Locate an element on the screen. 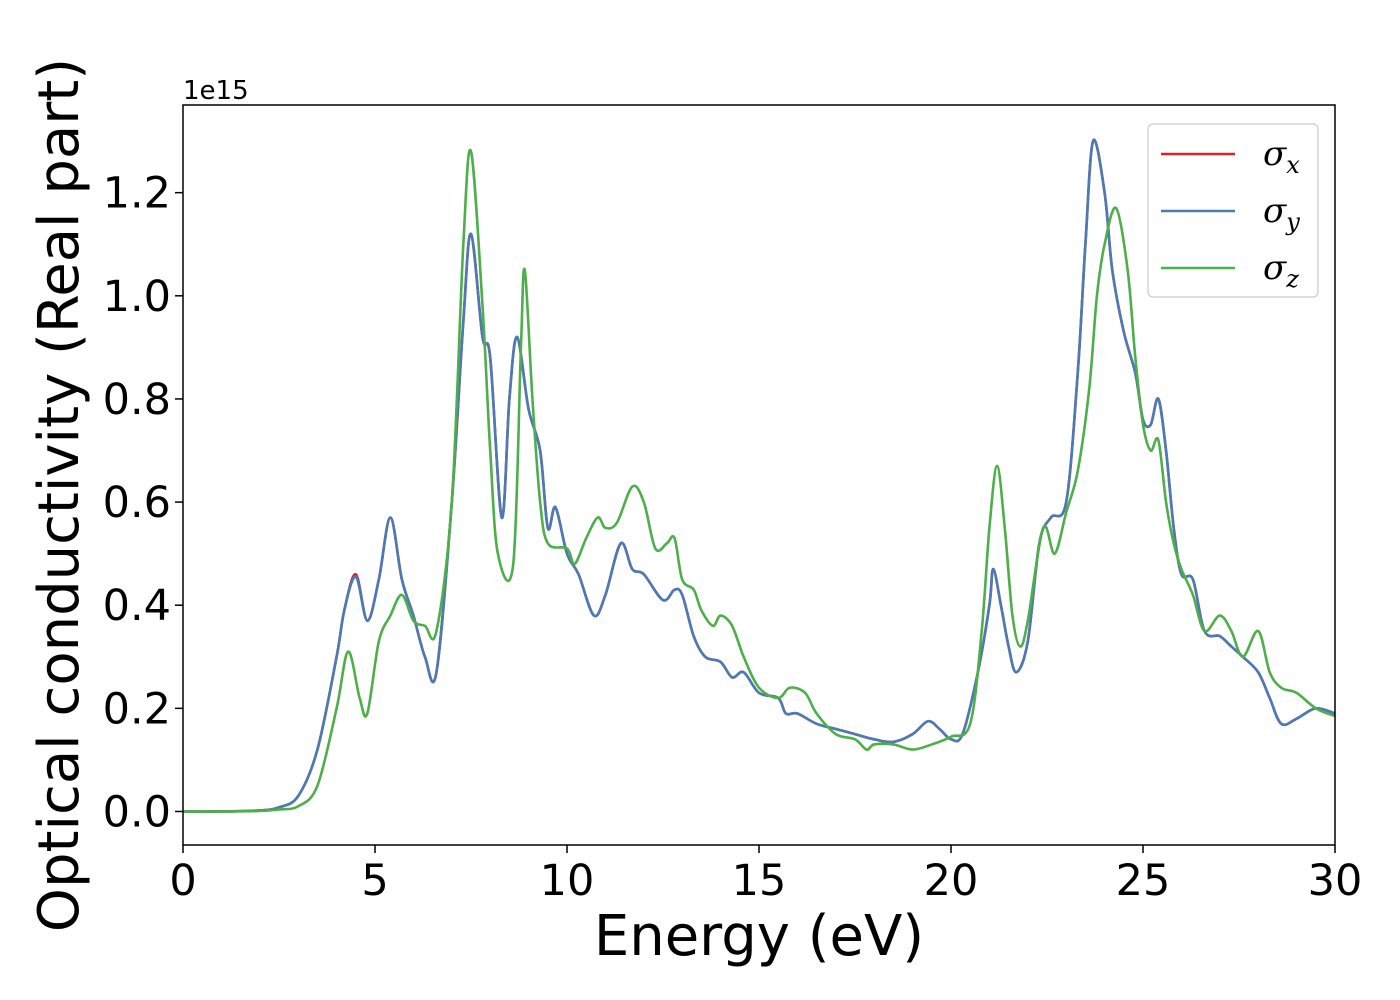  x-tick-label: 15 is located at coordinates (759, 881).